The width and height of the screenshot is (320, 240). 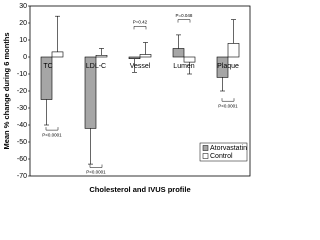 I want to click on legend-box, so click(x=223, y=152).